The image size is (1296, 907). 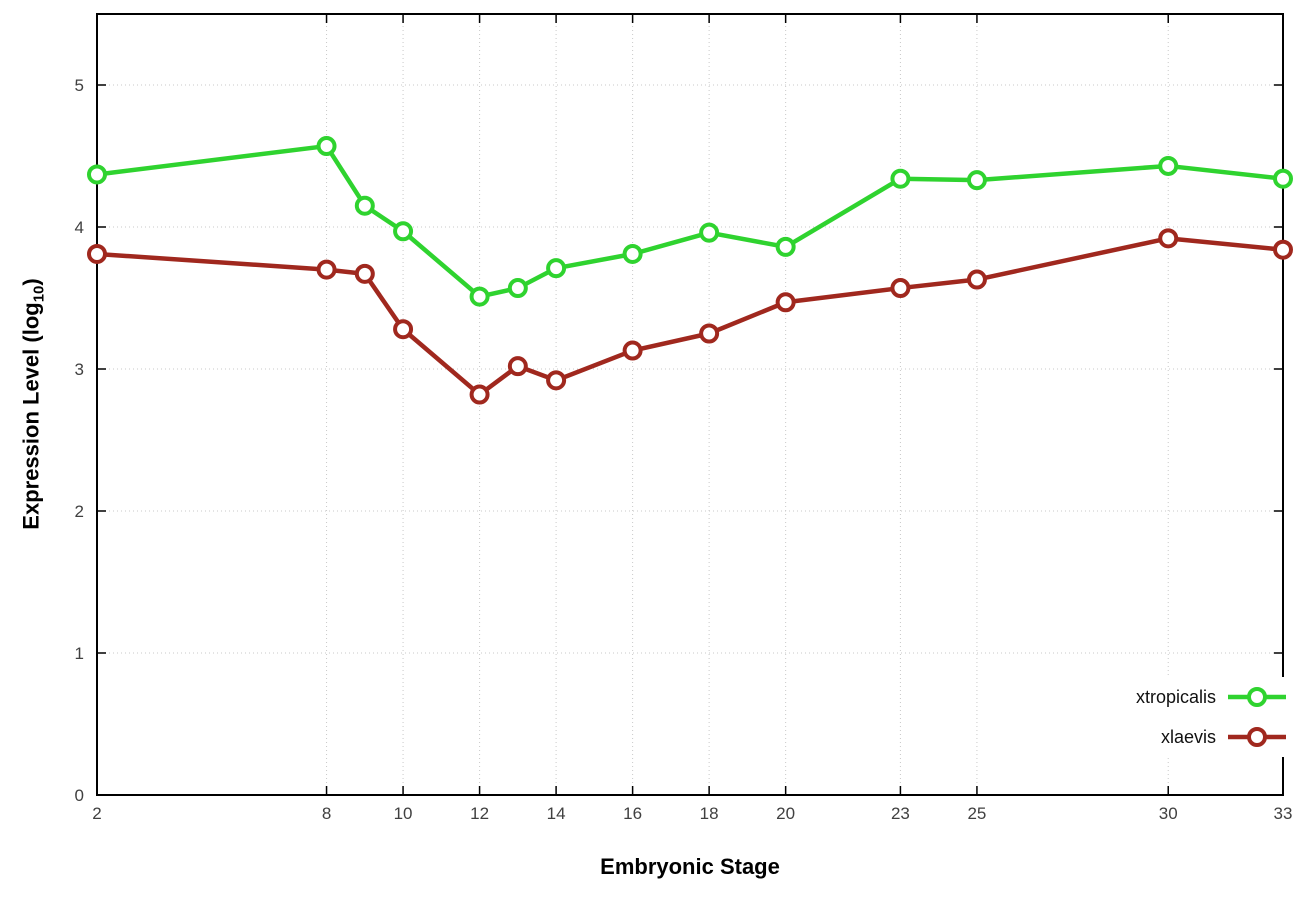 What do you see at coordinates (79, 795) in the screenshot?
I see `y-tick-label: 0` at bounding box center [79, 795].